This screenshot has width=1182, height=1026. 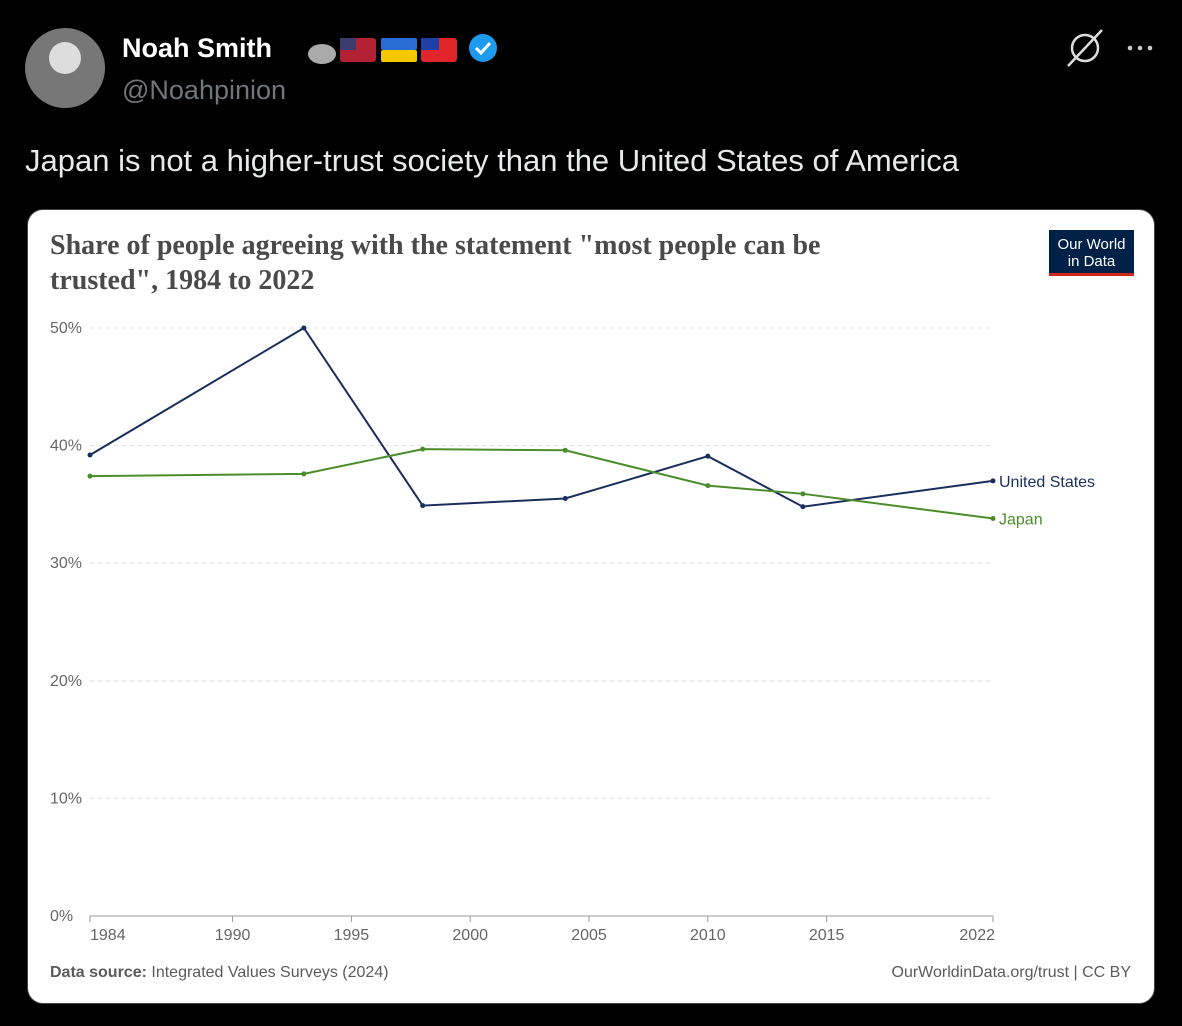 I want to click on x-tick-label: 2010, so click(x=708, y=935).